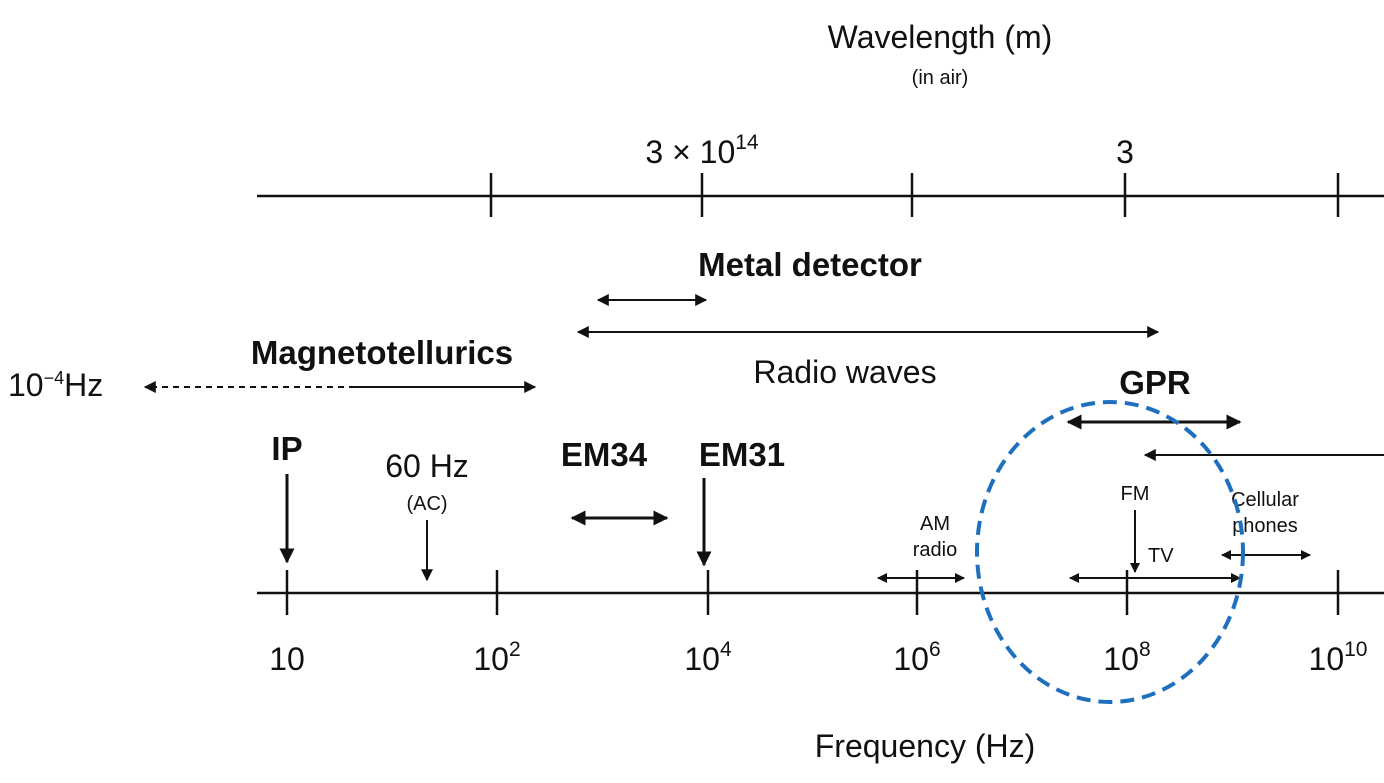  I want to click on frequency-axis, so click(820, 592).